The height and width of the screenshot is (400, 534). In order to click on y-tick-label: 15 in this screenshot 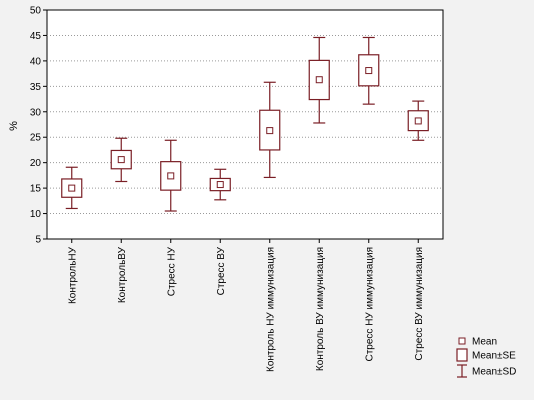, I will do `click(36, 189)`.